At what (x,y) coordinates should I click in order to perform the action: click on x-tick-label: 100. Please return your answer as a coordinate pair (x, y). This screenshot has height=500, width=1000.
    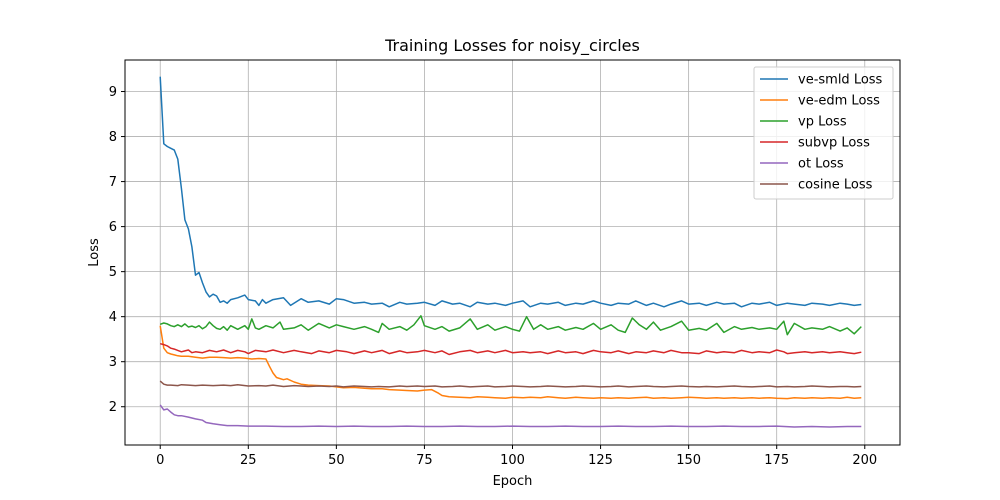
    Looking at the image, I should click on (512, 460).